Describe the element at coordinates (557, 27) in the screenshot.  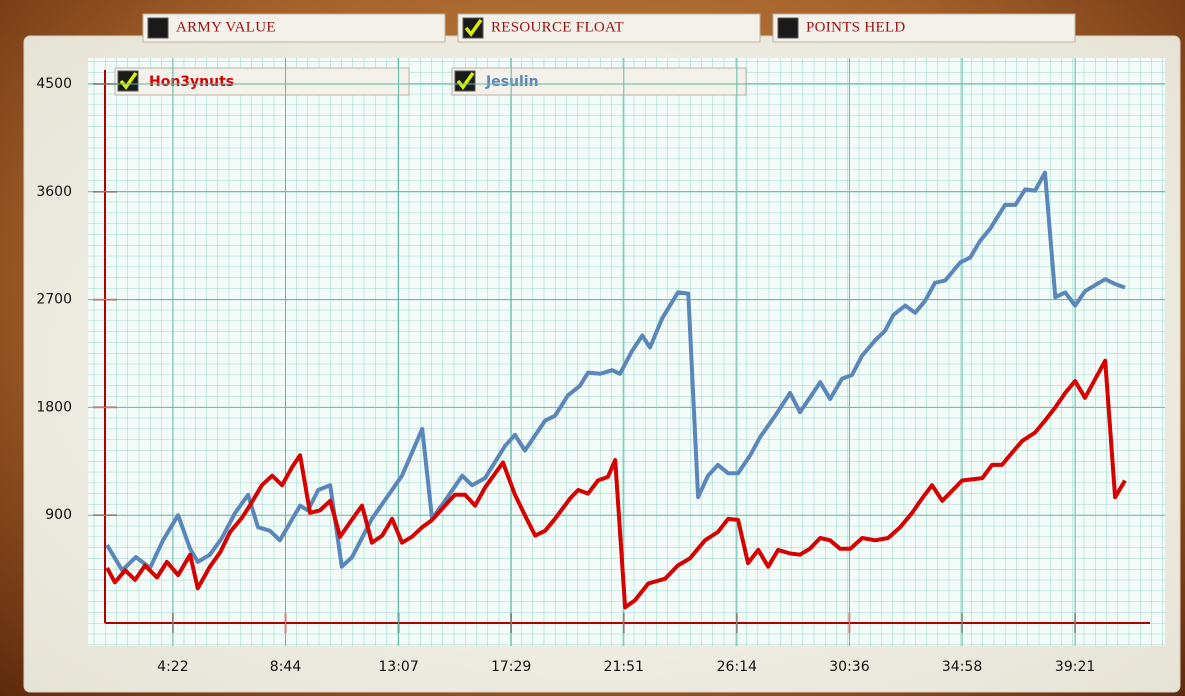
I see `tab-label: RESOURCE FLOAT` at that location.